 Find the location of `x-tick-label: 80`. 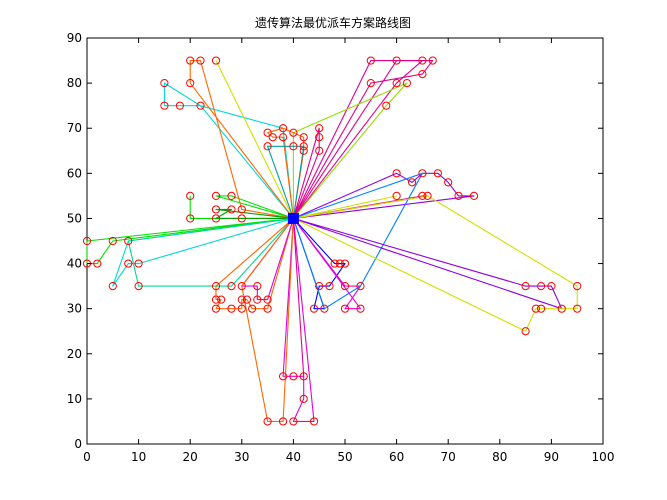

x-tick-label: 80 is located at coordinates (499, 457).